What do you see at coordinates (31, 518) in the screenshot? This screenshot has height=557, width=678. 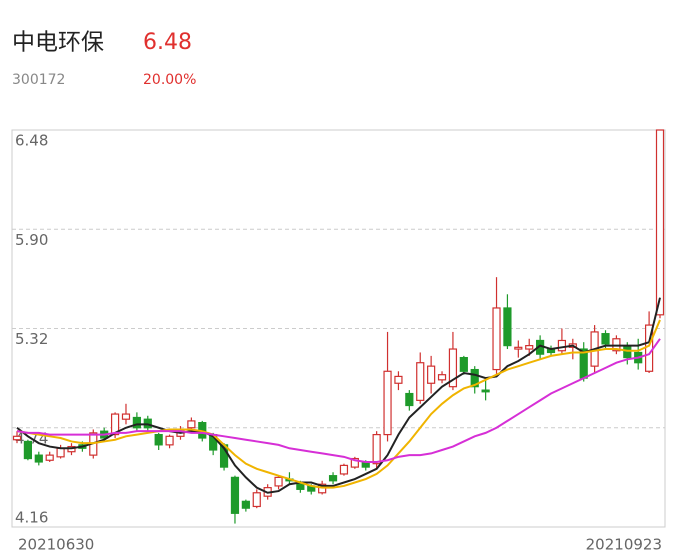 I see `y-tick-label: 4.16` at bounding box center [31, 518].